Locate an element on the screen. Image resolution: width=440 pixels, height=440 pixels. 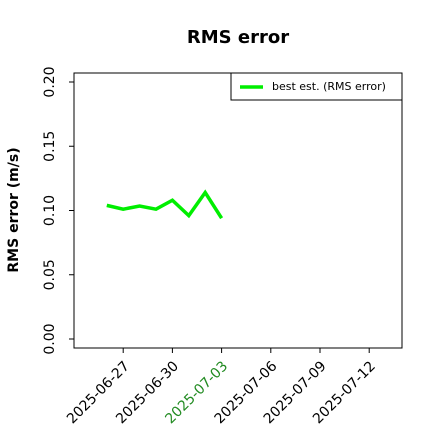
y-tick-label: 0.00 is located at coordinates (50, 338).